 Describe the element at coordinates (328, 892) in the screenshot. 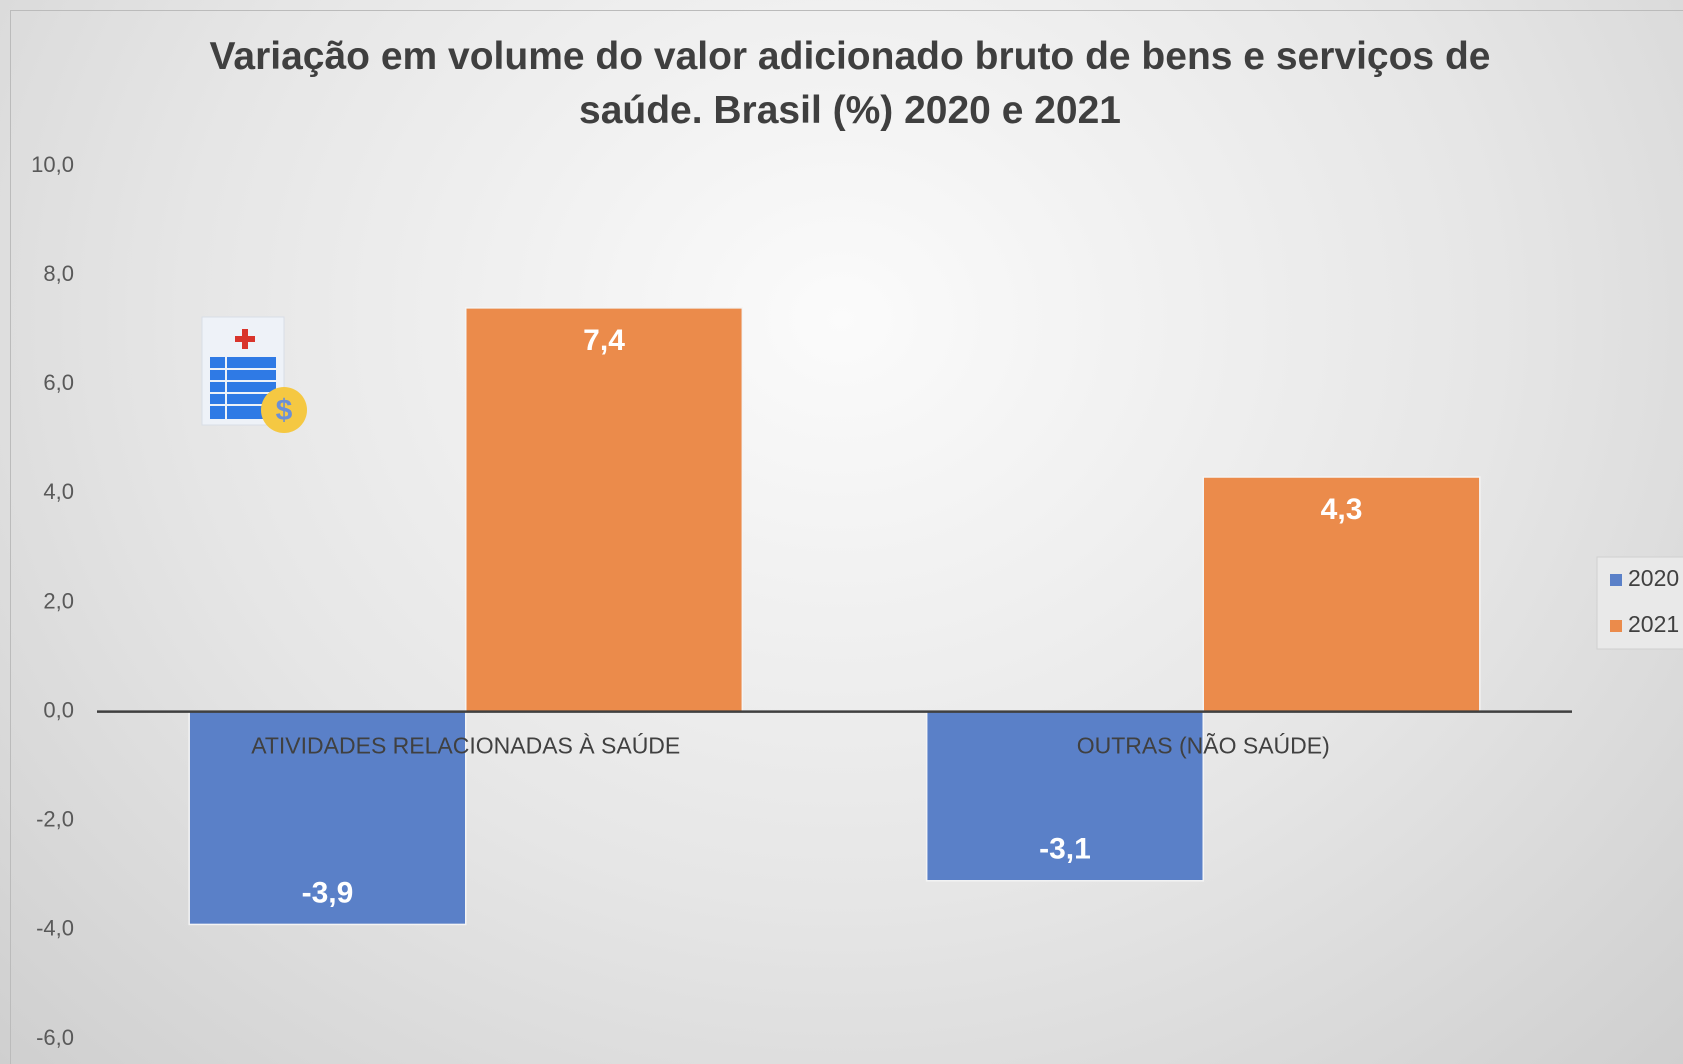

I see `data-label: -3,9` at that location.